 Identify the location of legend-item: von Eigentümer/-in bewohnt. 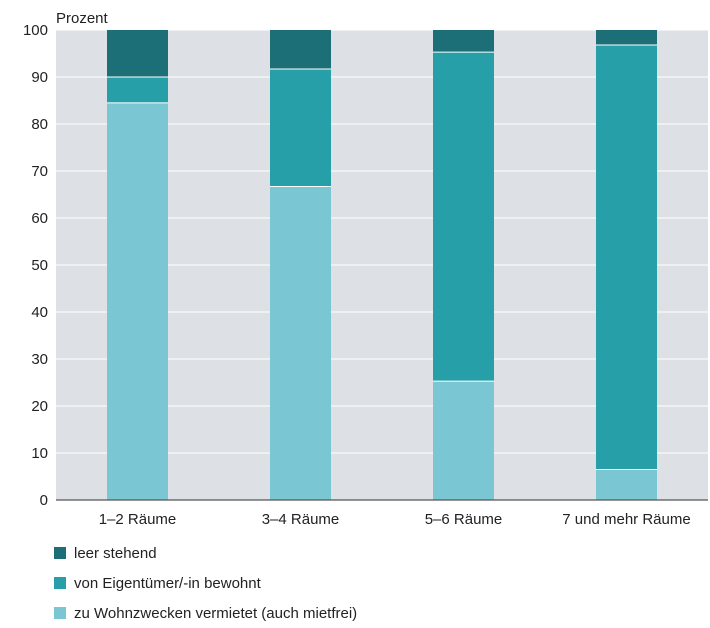
(205, 583).